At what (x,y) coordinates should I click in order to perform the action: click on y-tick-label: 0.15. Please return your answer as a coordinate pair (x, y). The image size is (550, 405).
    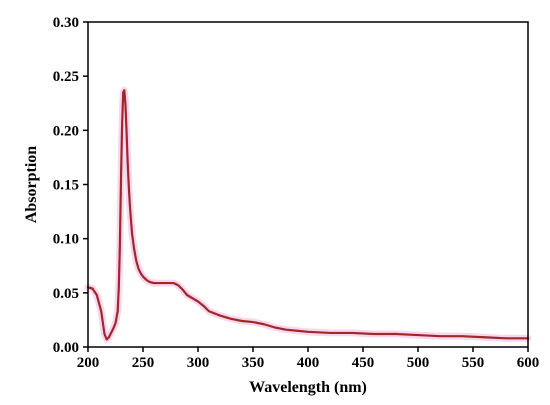
    Looking at the image, I should click on (66, 186).